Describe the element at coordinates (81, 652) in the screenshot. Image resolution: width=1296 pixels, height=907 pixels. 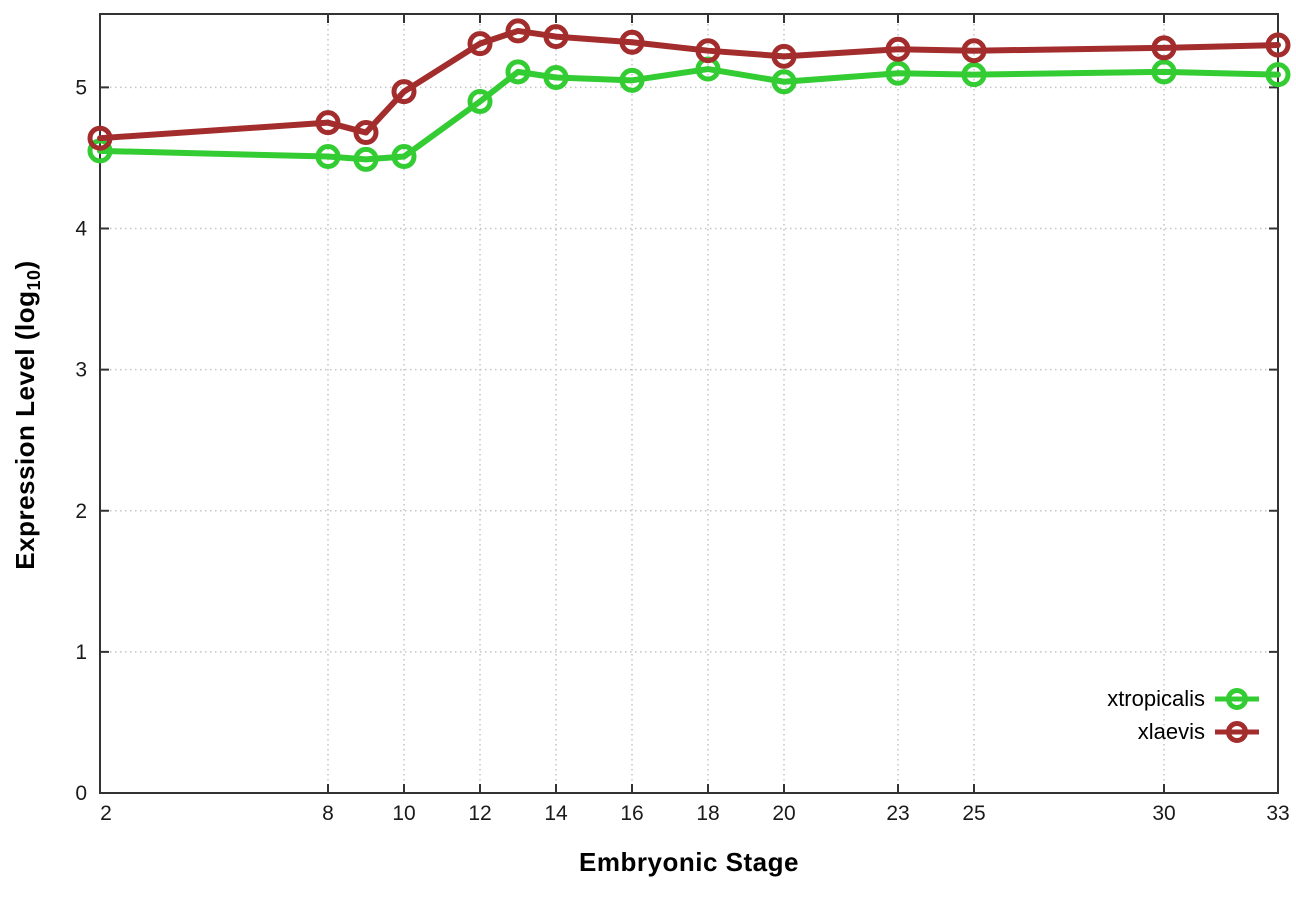
I see `y-tick-label: 1` at that location.